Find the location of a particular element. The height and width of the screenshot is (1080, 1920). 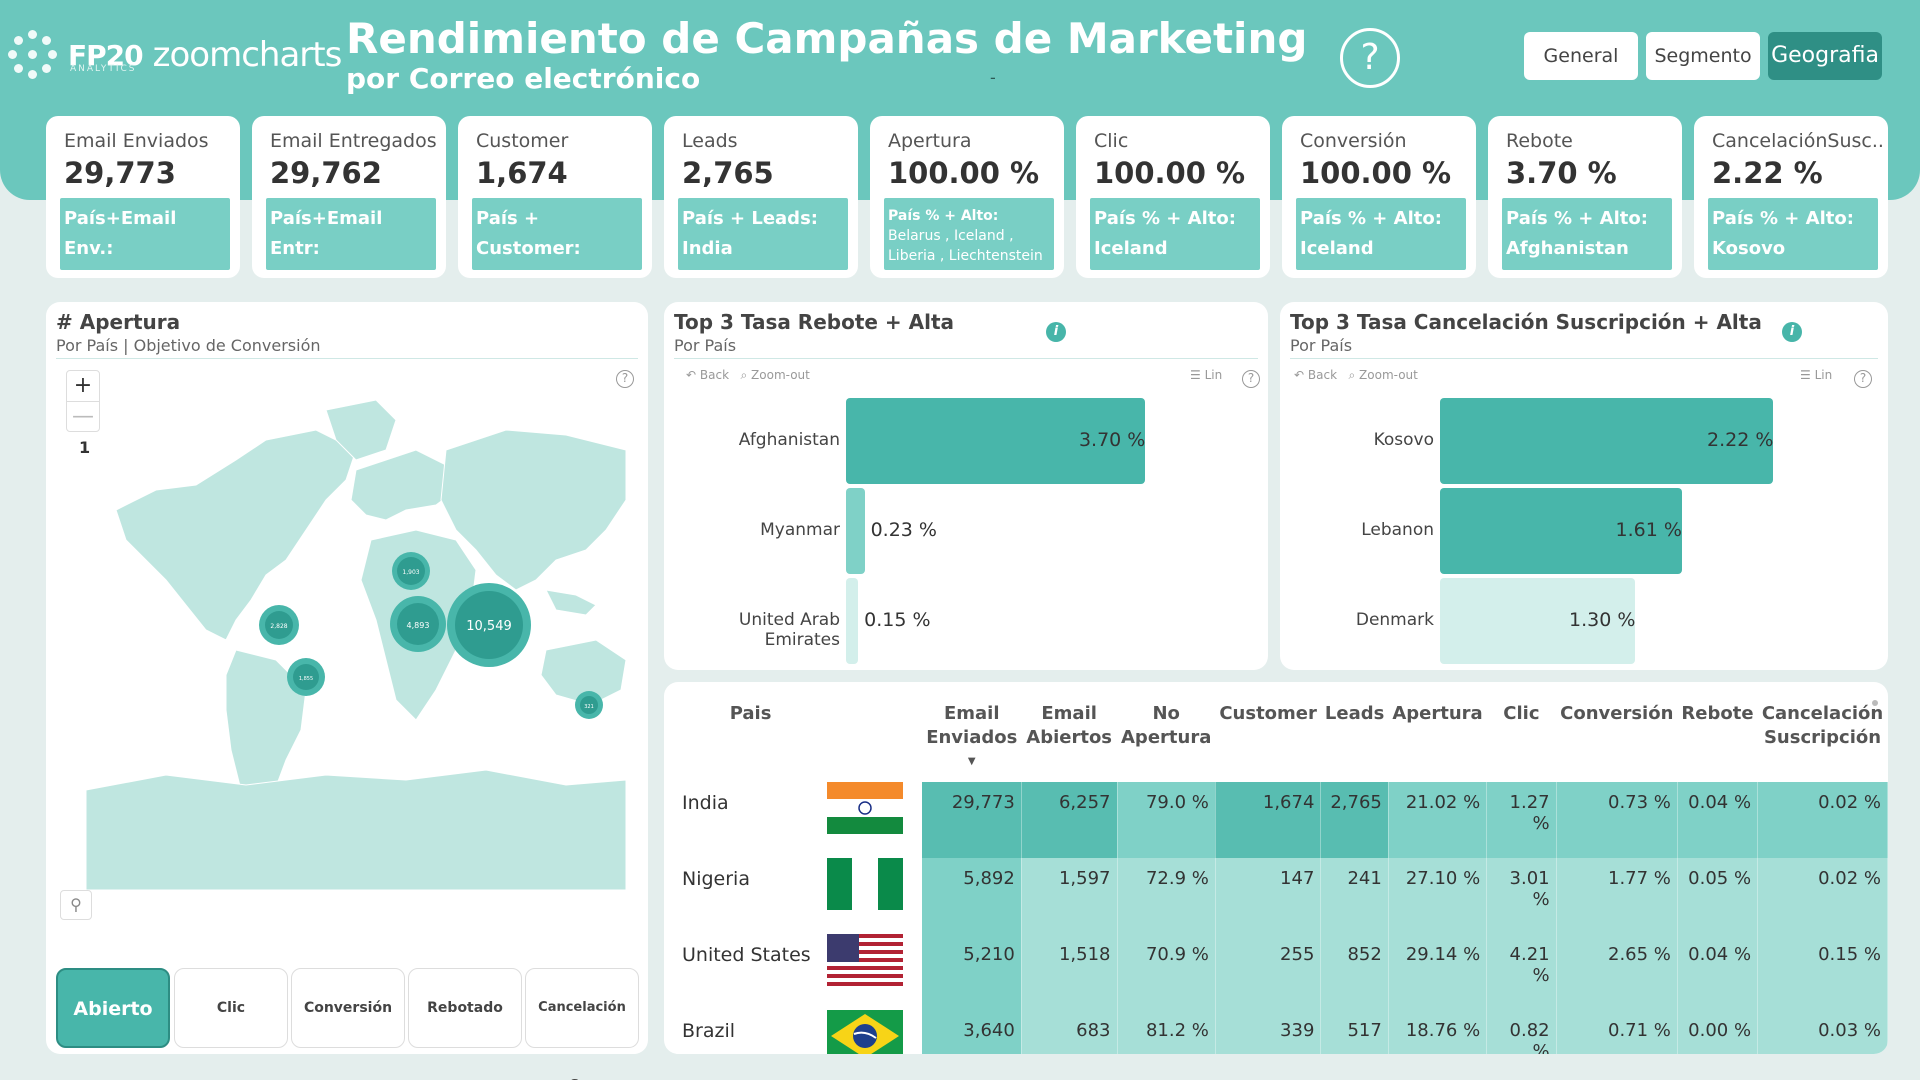

map-pin-icon: ⚲ is located at coordinates (76, 905).